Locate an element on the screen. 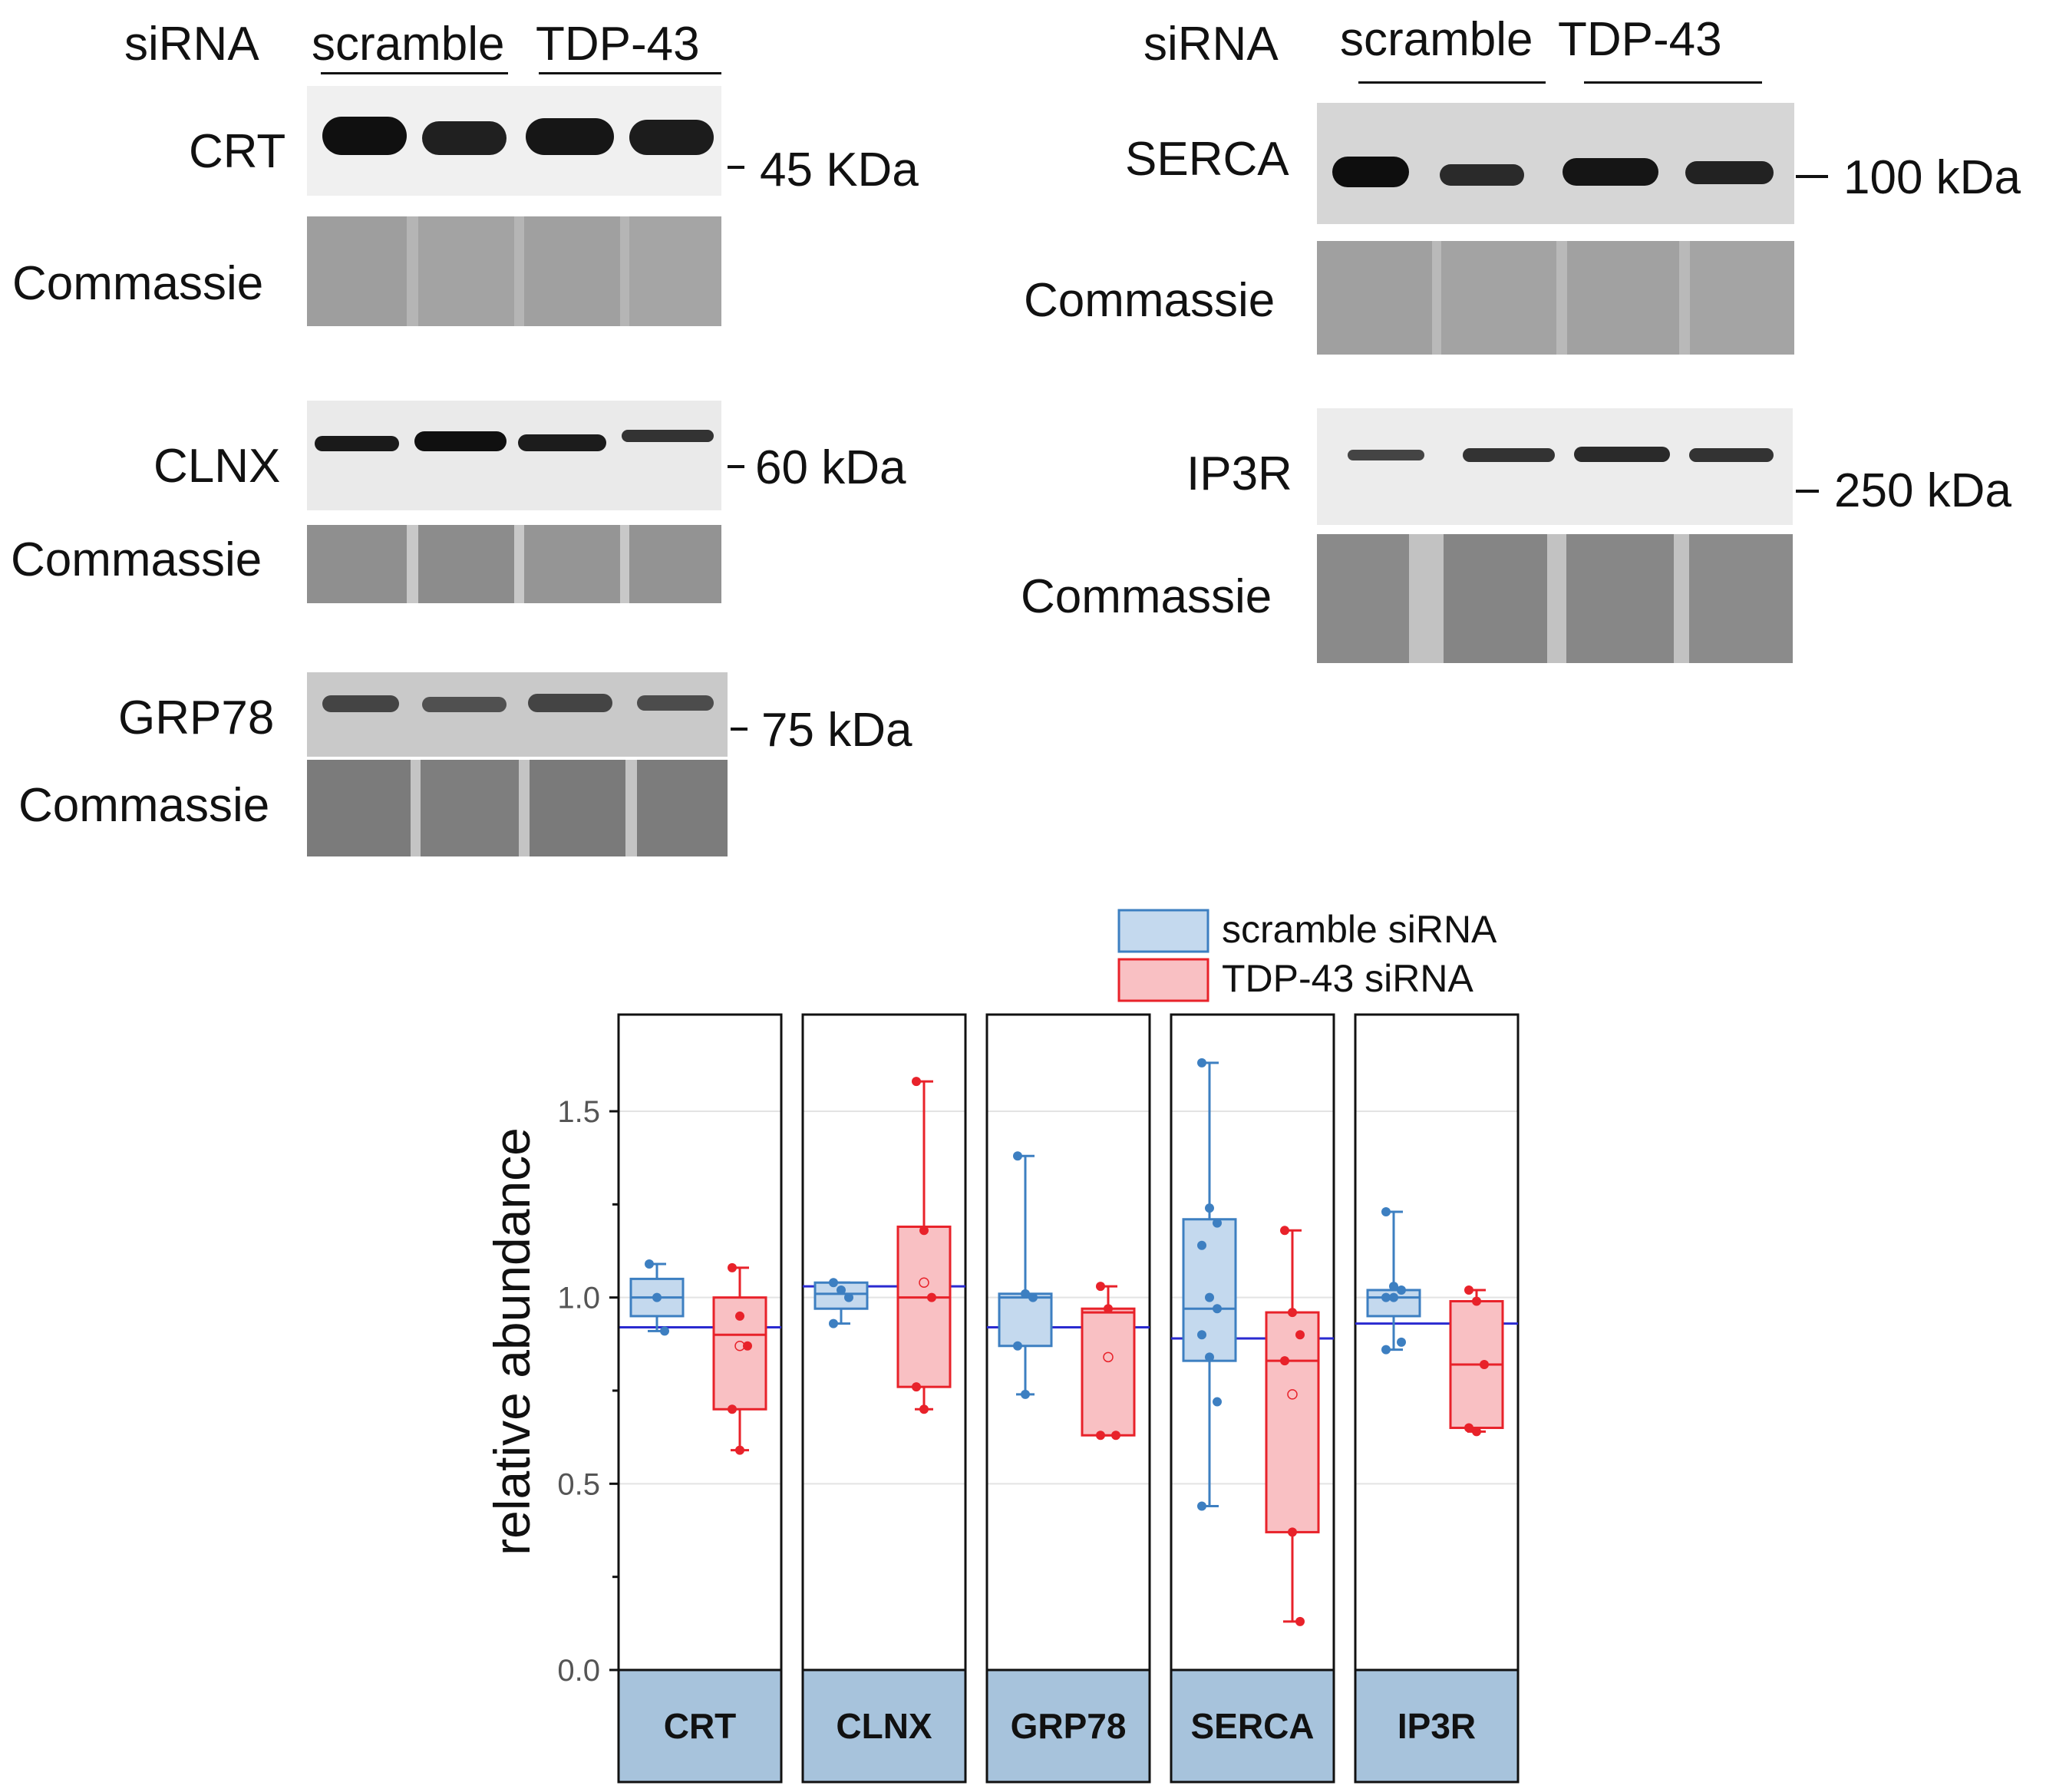 The image size is (2046, 1792). facet-strip-crt is located at coordinates (700, 1726).